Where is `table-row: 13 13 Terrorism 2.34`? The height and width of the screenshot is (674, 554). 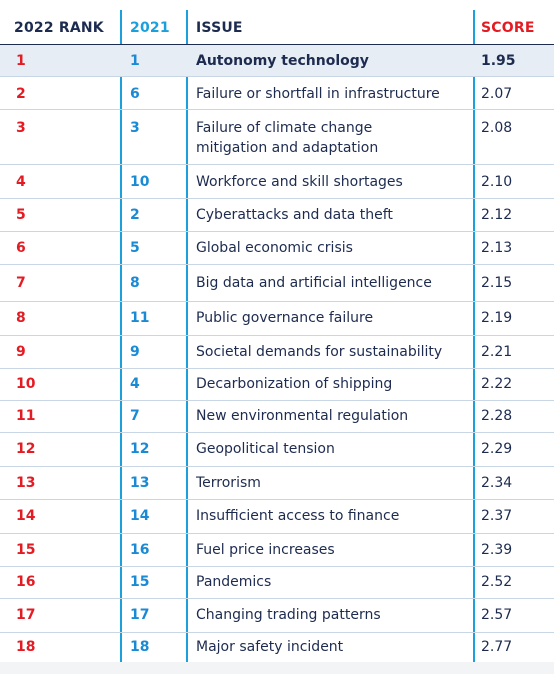 table-row: 13 13 Terrorism 2.34 is located at coordinates (277, 482).